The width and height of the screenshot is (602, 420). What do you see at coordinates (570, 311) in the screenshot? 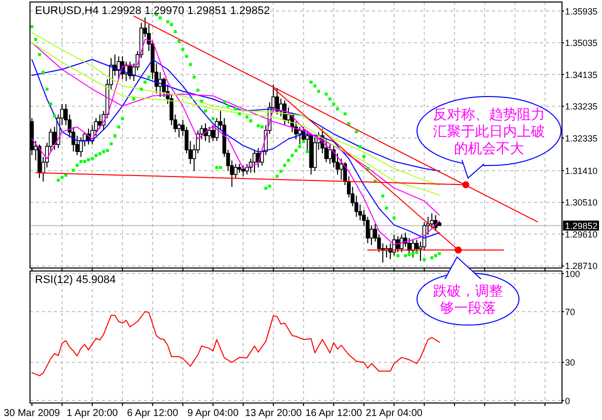
I see `y-tick-label: 70` at bounding box center [570, 311].